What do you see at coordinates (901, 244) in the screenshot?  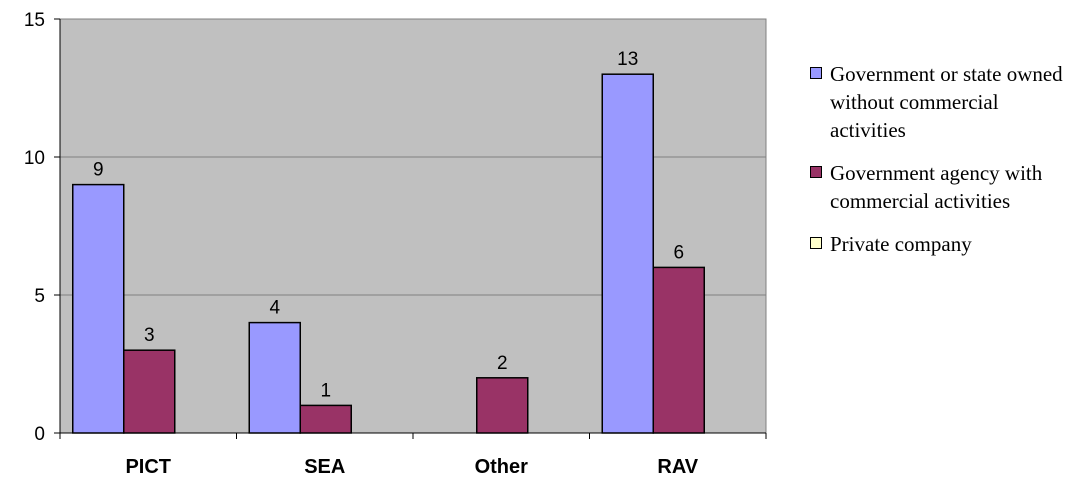 I see `legend-label-series-3: Private company` at bounding box center [901, 244].